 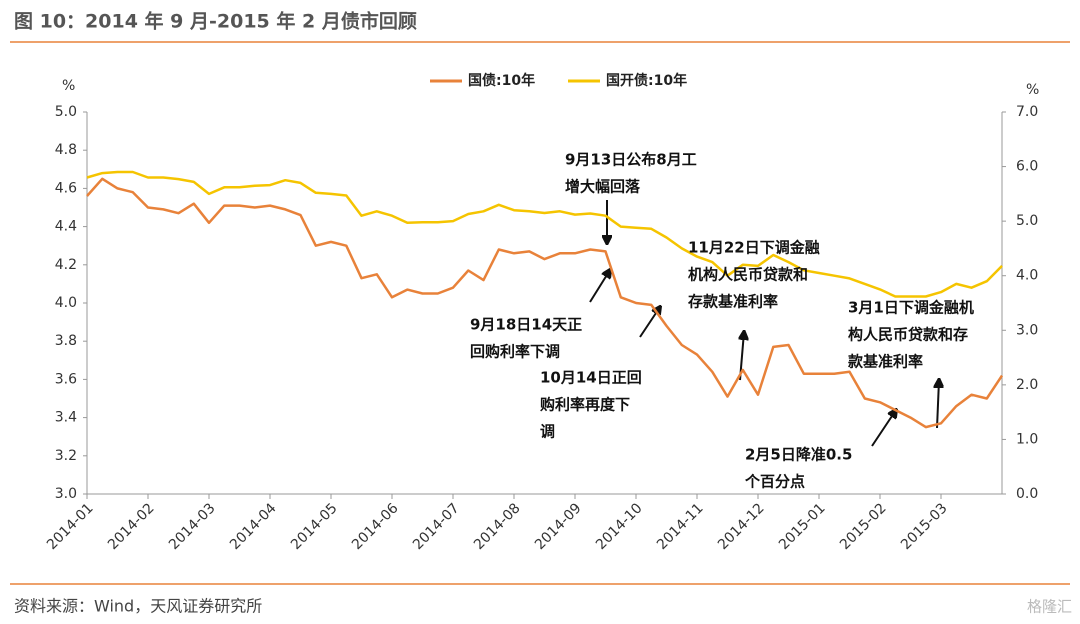 I want to click on x-tick-label: 2014-02, so click(x=131, y=526).